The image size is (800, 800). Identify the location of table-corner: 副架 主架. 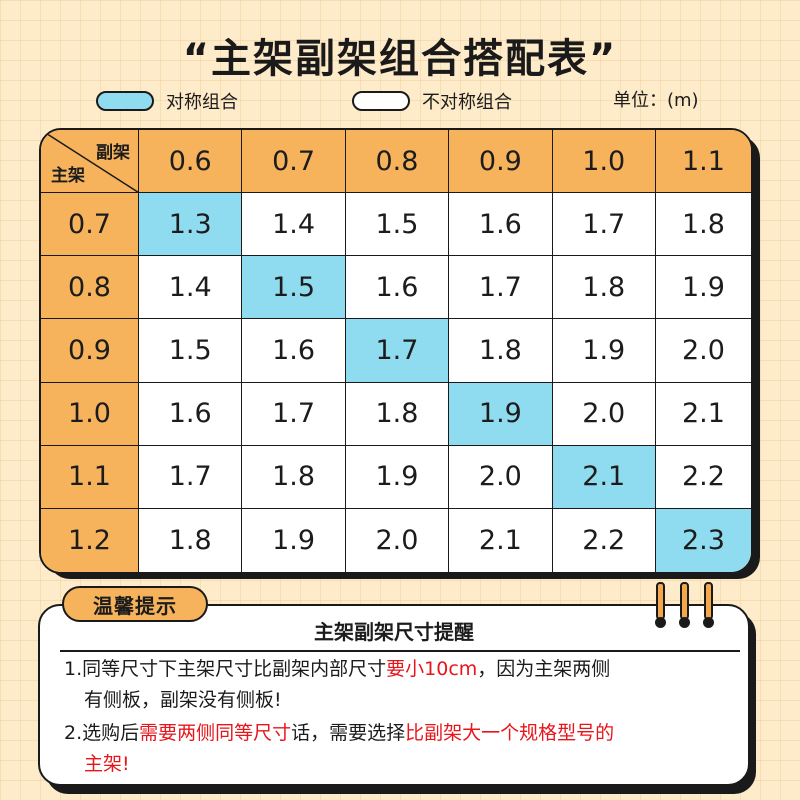
(90, 162).